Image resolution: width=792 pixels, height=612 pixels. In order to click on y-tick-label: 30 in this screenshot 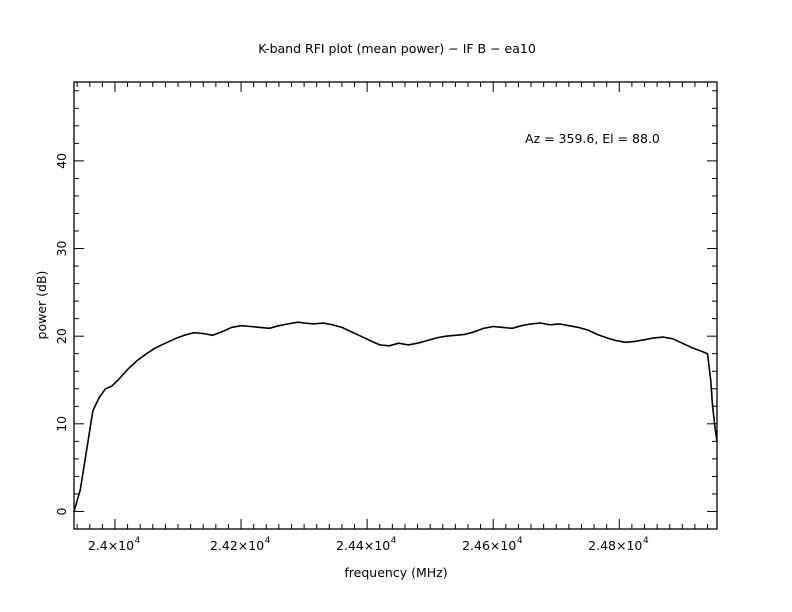, I will do `click(61, 249)`.